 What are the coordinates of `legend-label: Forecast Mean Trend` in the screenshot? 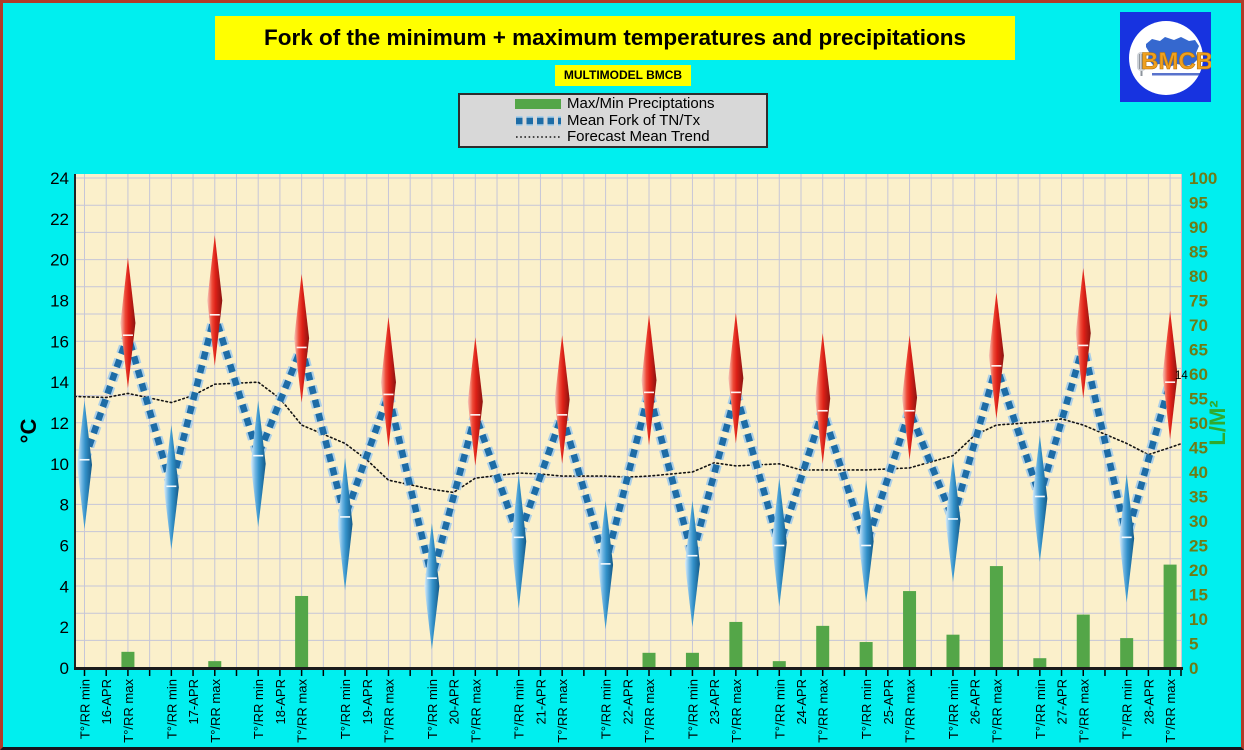 It's located at (638, 137).